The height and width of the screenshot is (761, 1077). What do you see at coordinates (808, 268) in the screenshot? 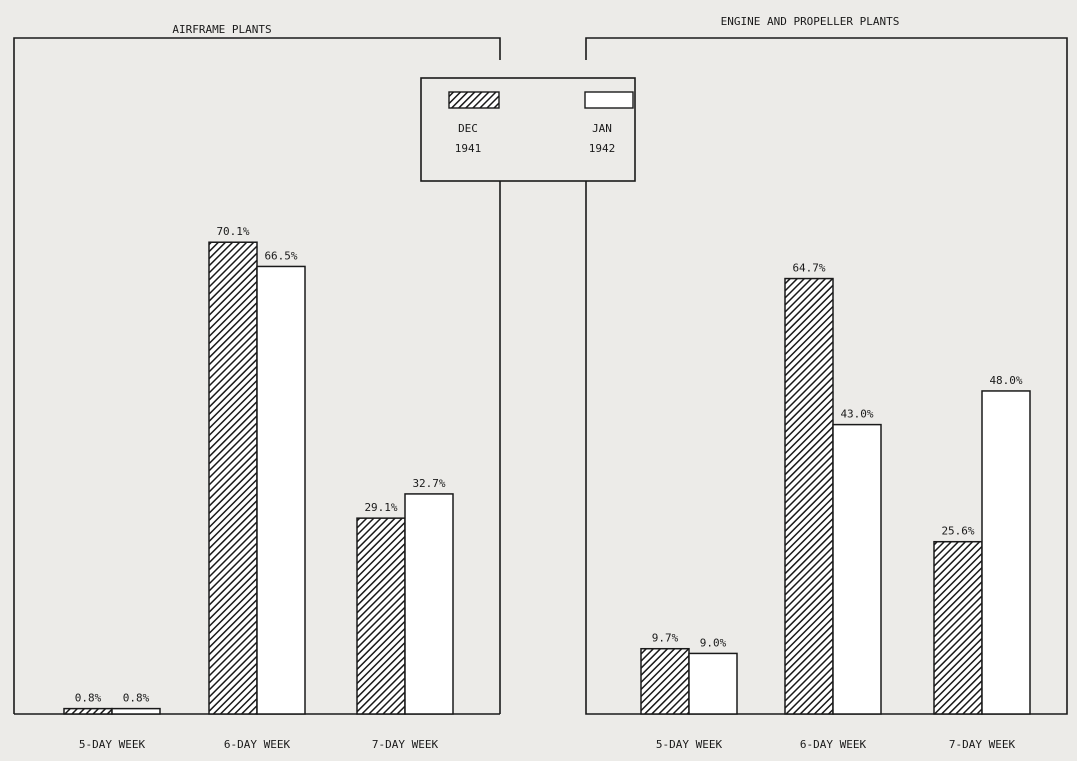
I see `data-label-engine-and-propeller-plants-6-day-week-dec-1941: 64.7%` at bounding box center [808, 268].